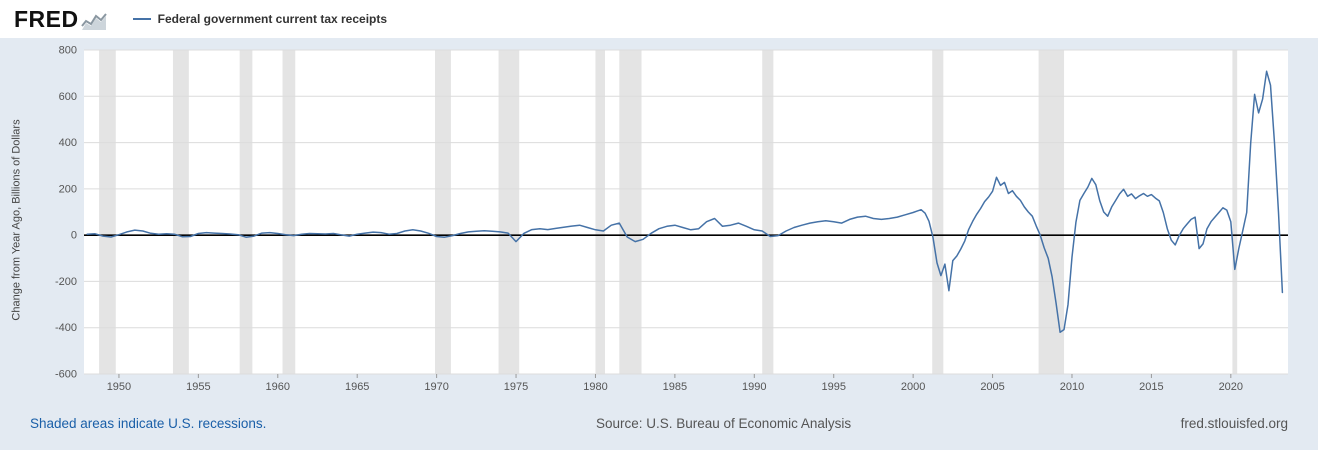 The width and height of the screenshot is (1318, 450). I want to click on legend: Federal government current tax receipts, so click(260, 19).